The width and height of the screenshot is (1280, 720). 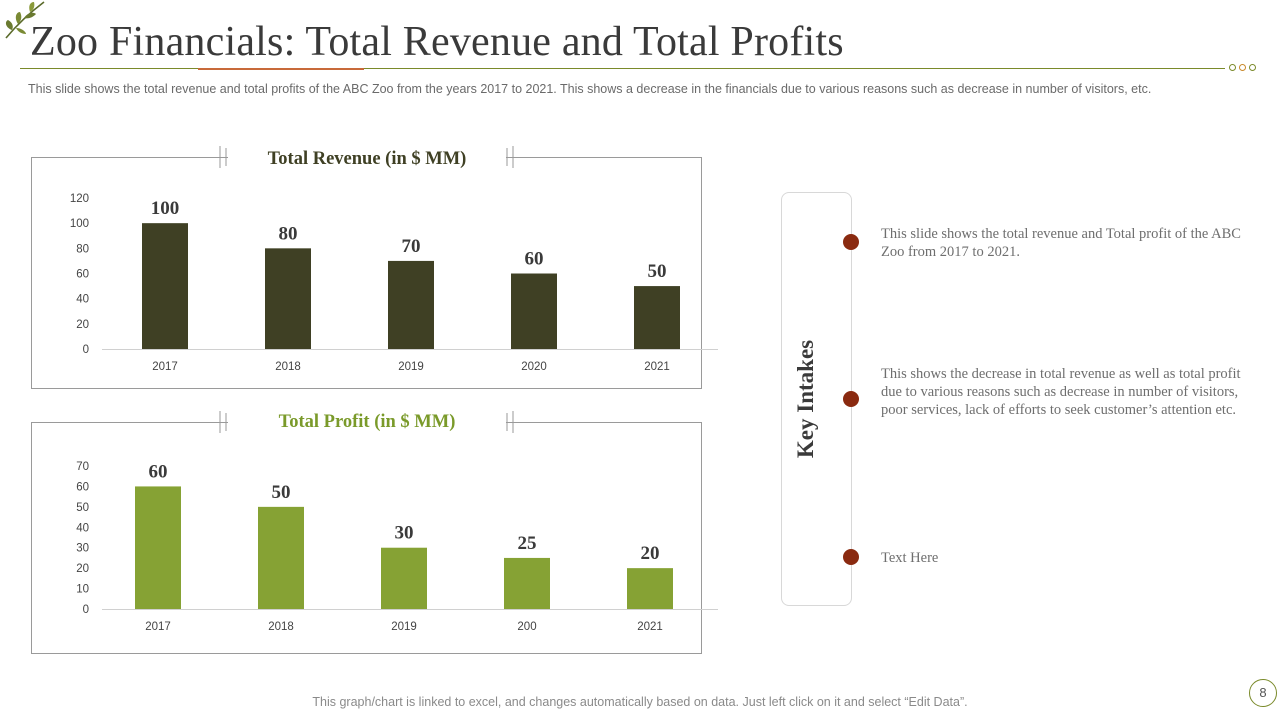 What do you see at coordinates (805, 399) in the screenshot?
I see `key-intakes-label: Key Intakes` at bounding box center [805, 399].